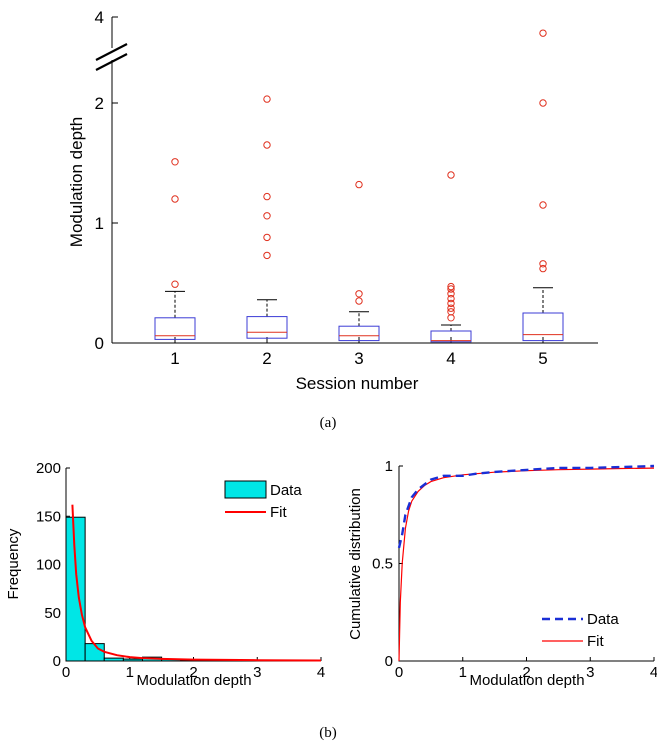 The width and height of the screenshot is (657, 745). What do you see at coordinates (48, 565) in the screenshot?
I see `y-tick-label: 100` at bounding box center [48, 565].